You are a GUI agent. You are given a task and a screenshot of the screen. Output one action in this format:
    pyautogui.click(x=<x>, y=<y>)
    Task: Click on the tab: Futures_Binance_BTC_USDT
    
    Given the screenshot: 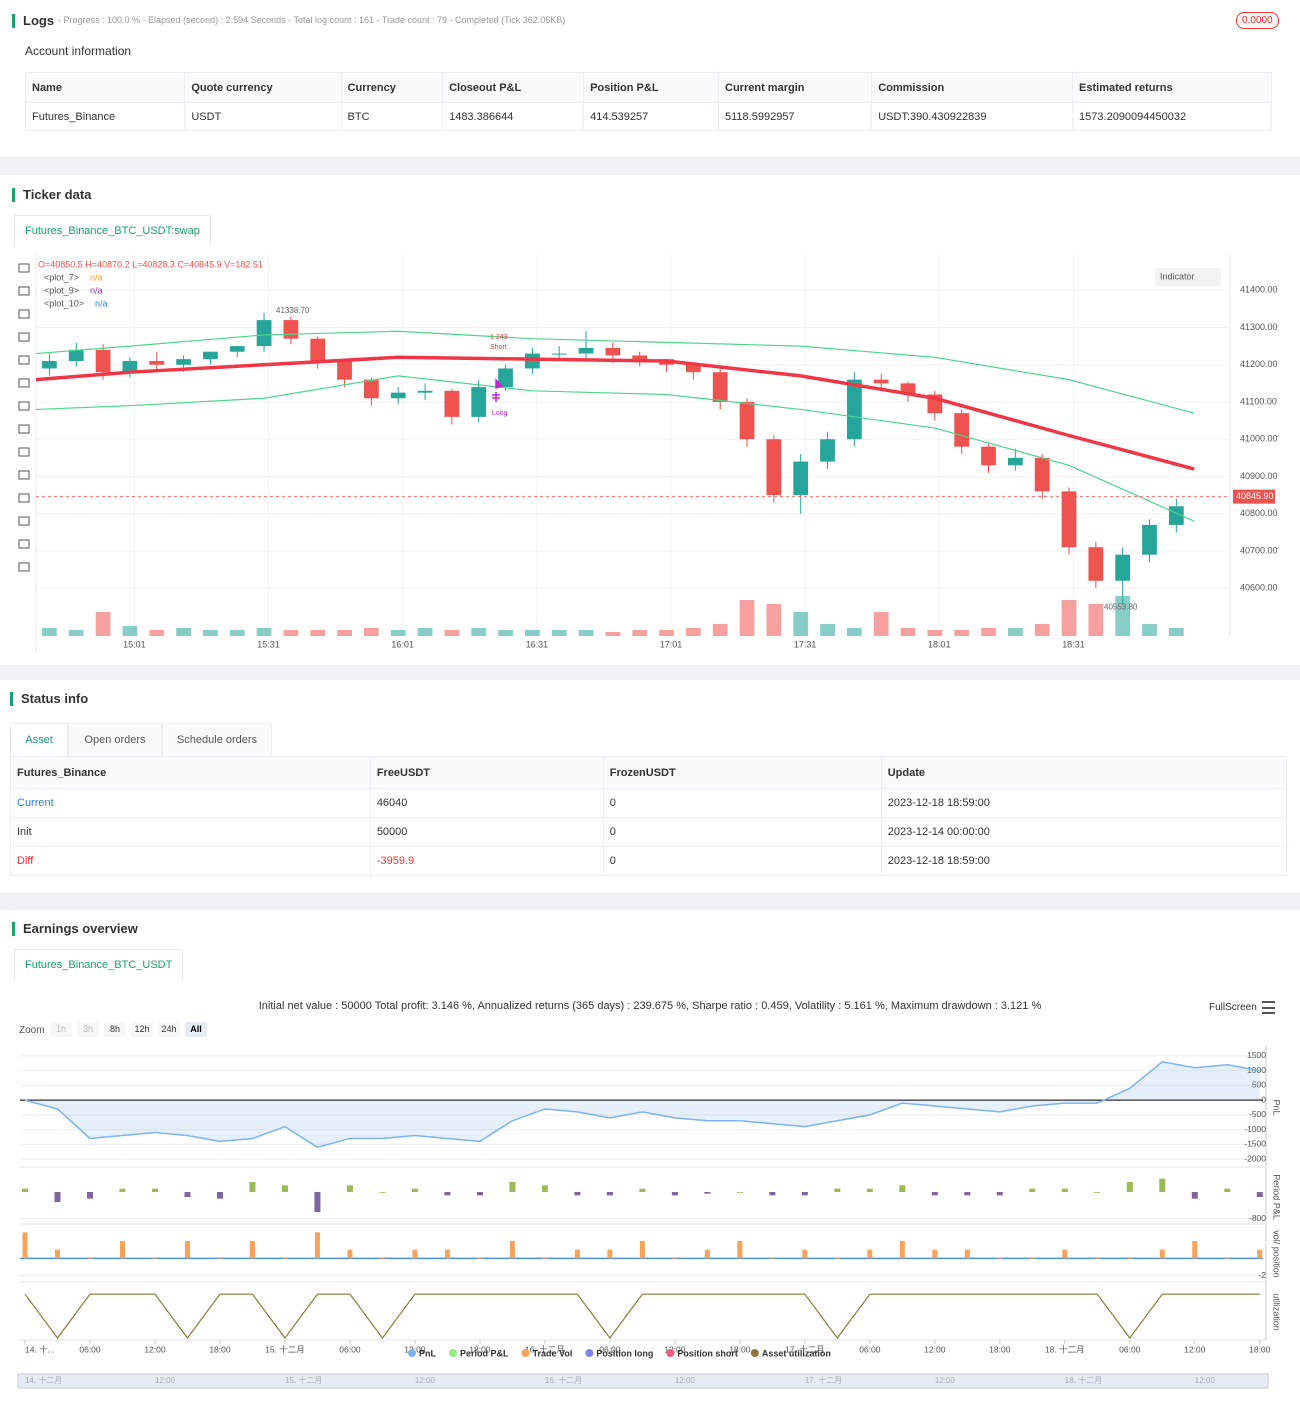 What is the action you would take?
    pyautogui.click(x=99, y=964)
    